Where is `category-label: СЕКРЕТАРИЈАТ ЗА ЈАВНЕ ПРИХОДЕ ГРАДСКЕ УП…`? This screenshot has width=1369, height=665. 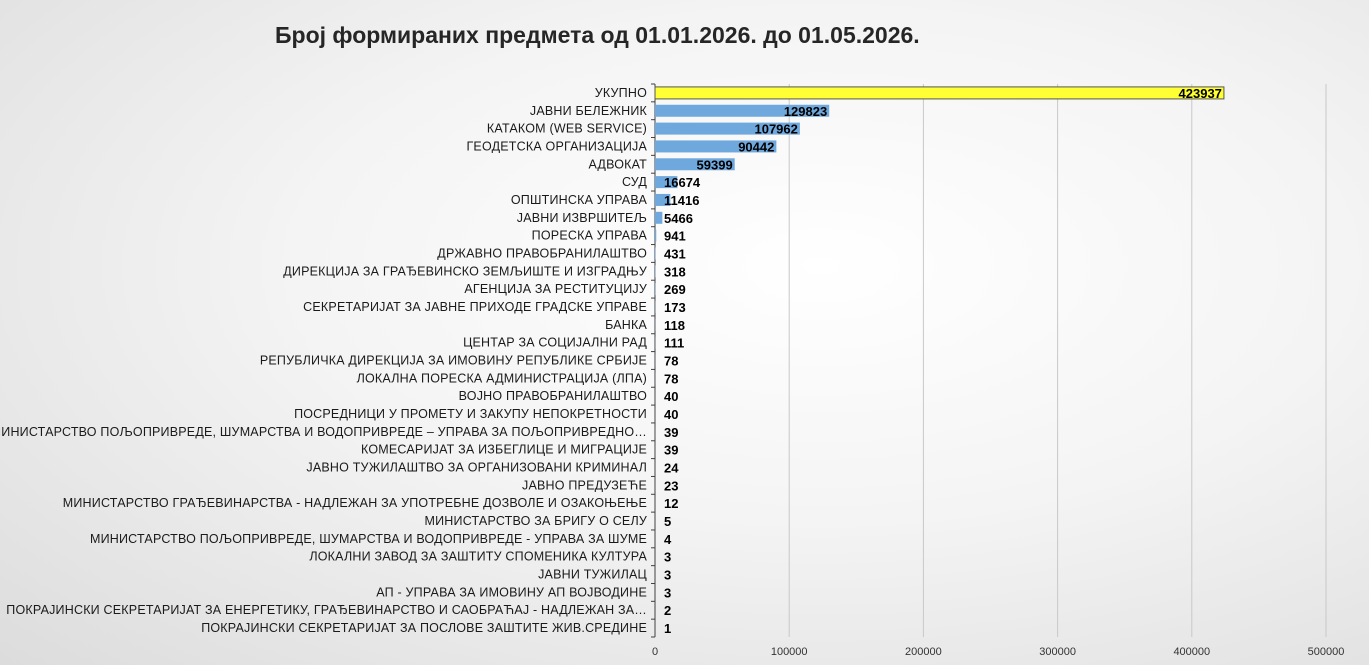
category-label: СЕКРЕТАРИЈАТ ЗА ЈАВНЕ ПРИХОДЕ ГРАДСКЕ УП… is located at coordinates (475, 307).